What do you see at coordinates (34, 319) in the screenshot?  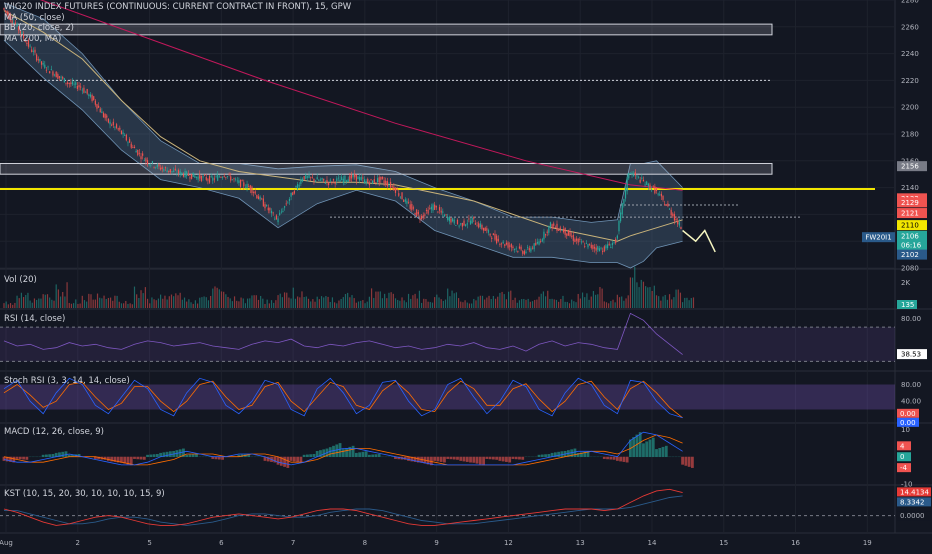 I see `rsi-legend: RSI (14, close)` at bounding box center [34, 319].